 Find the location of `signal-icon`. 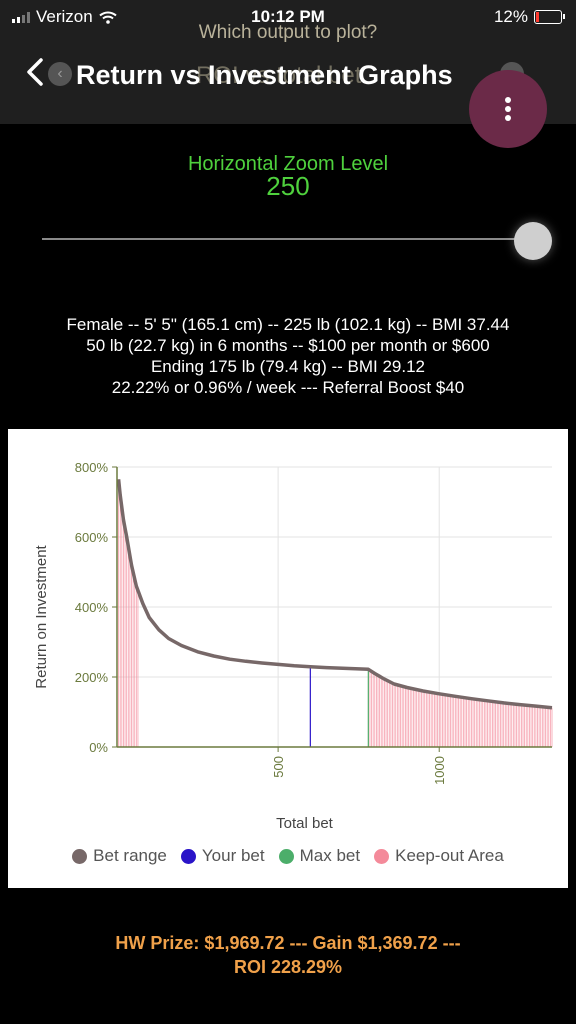

signal-icon is located at coordinates (21, 17).